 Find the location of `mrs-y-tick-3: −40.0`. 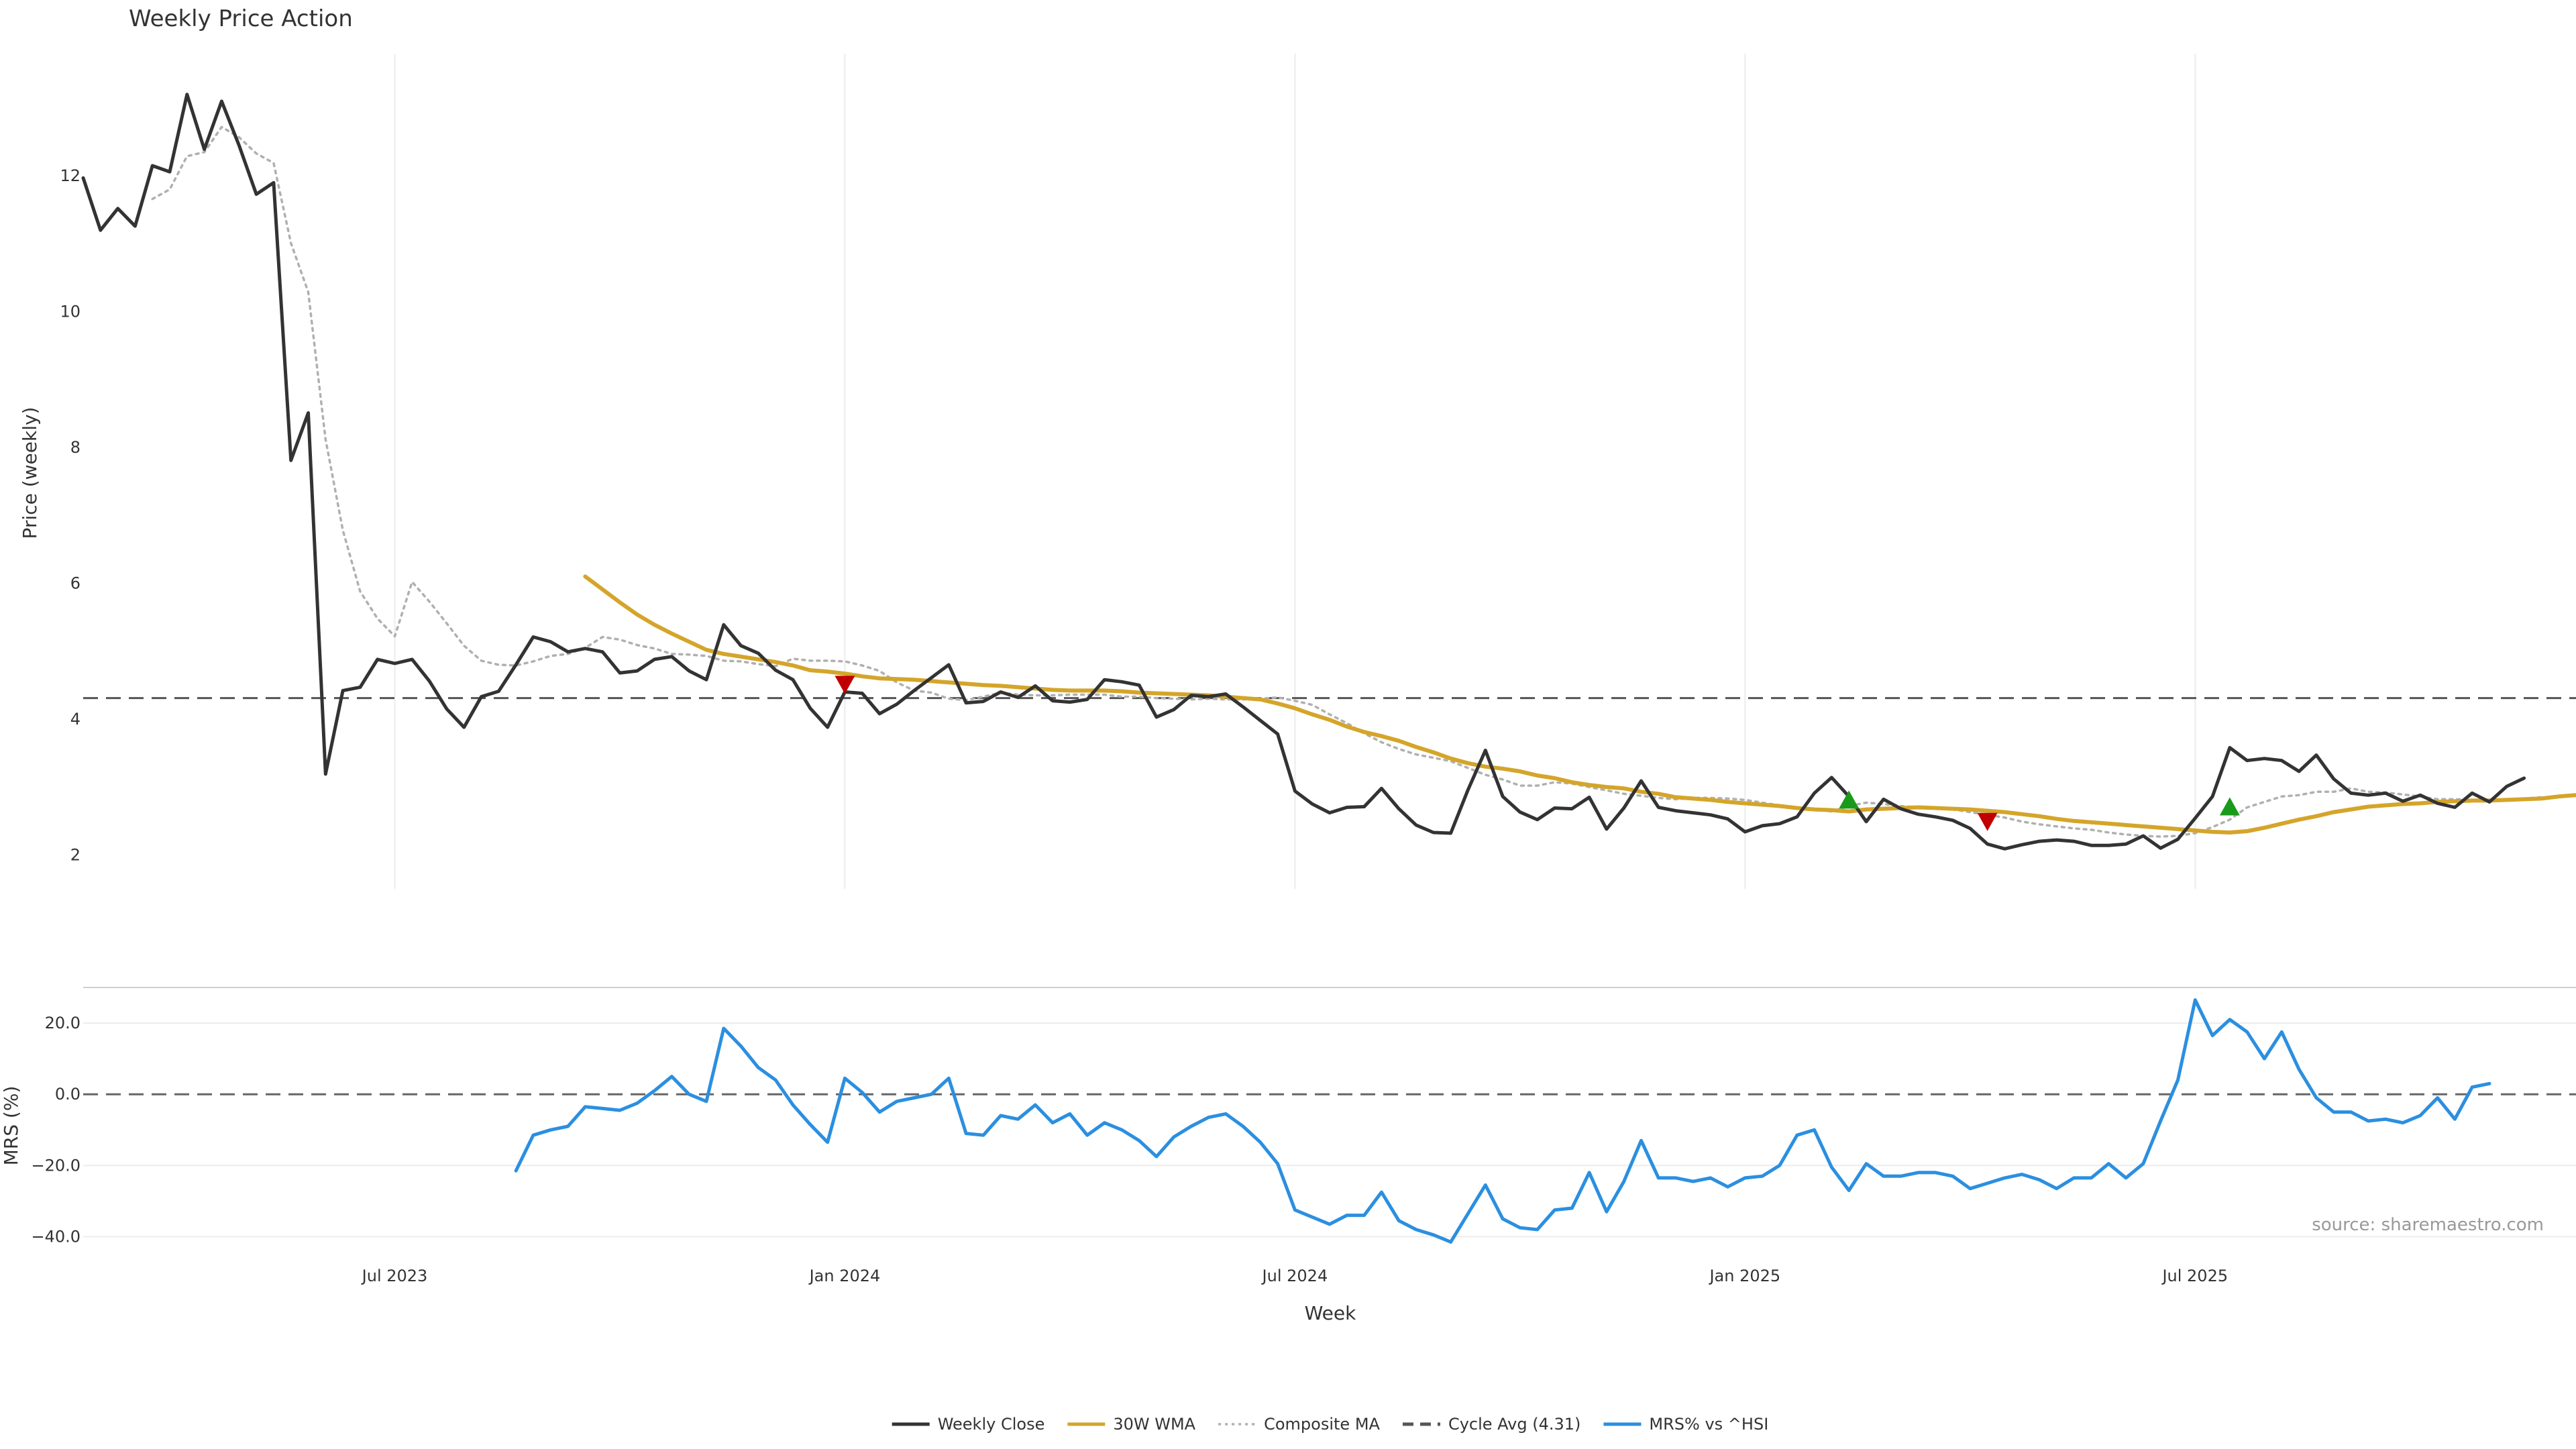

mrs-y-tick-3: −40.0 is located at coordinates (55, 1236).